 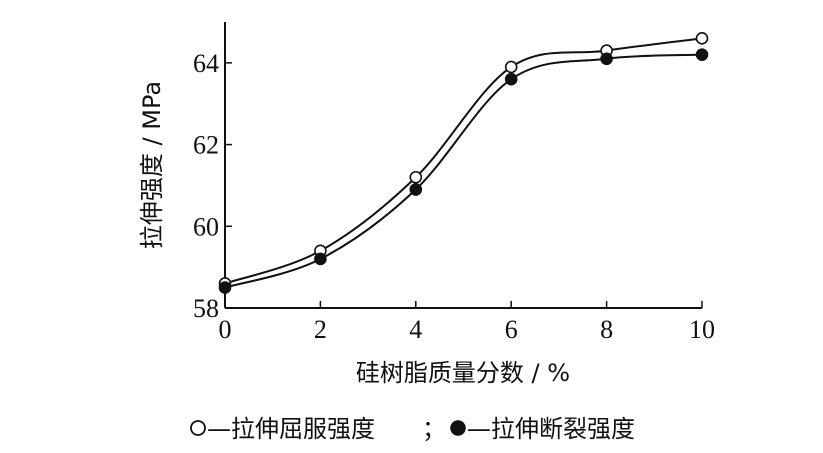 What do you see at coordinates (702, 329) in the screenshot?
I see `x-tick-label-5: 10` at bounding box center [702, 329].